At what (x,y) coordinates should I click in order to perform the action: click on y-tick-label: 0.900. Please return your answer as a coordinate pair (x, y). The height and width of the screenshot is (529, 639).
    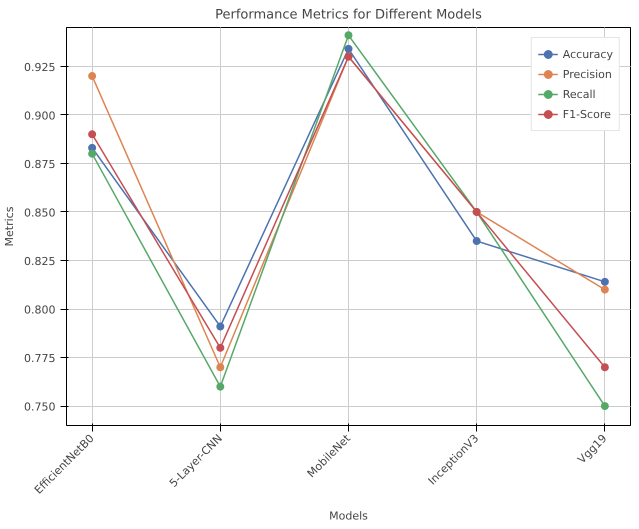
    Looking at the image, I should click on (40, 115).